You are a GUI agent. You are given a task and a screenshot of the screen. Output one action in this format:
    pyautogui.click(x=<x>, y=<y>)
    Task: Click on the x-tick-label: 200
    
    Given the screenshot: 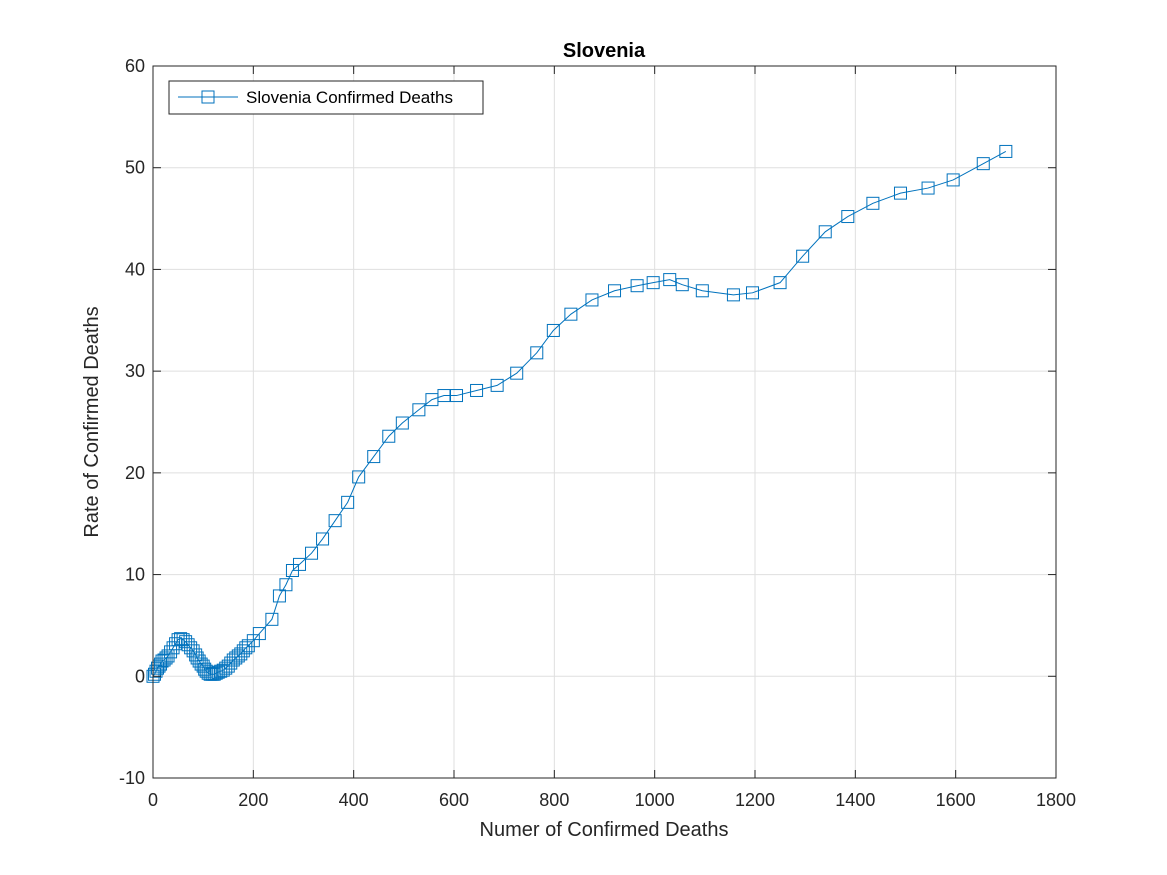 What is the action you would take?
    pyautogui.click(x=253, y=800)
    